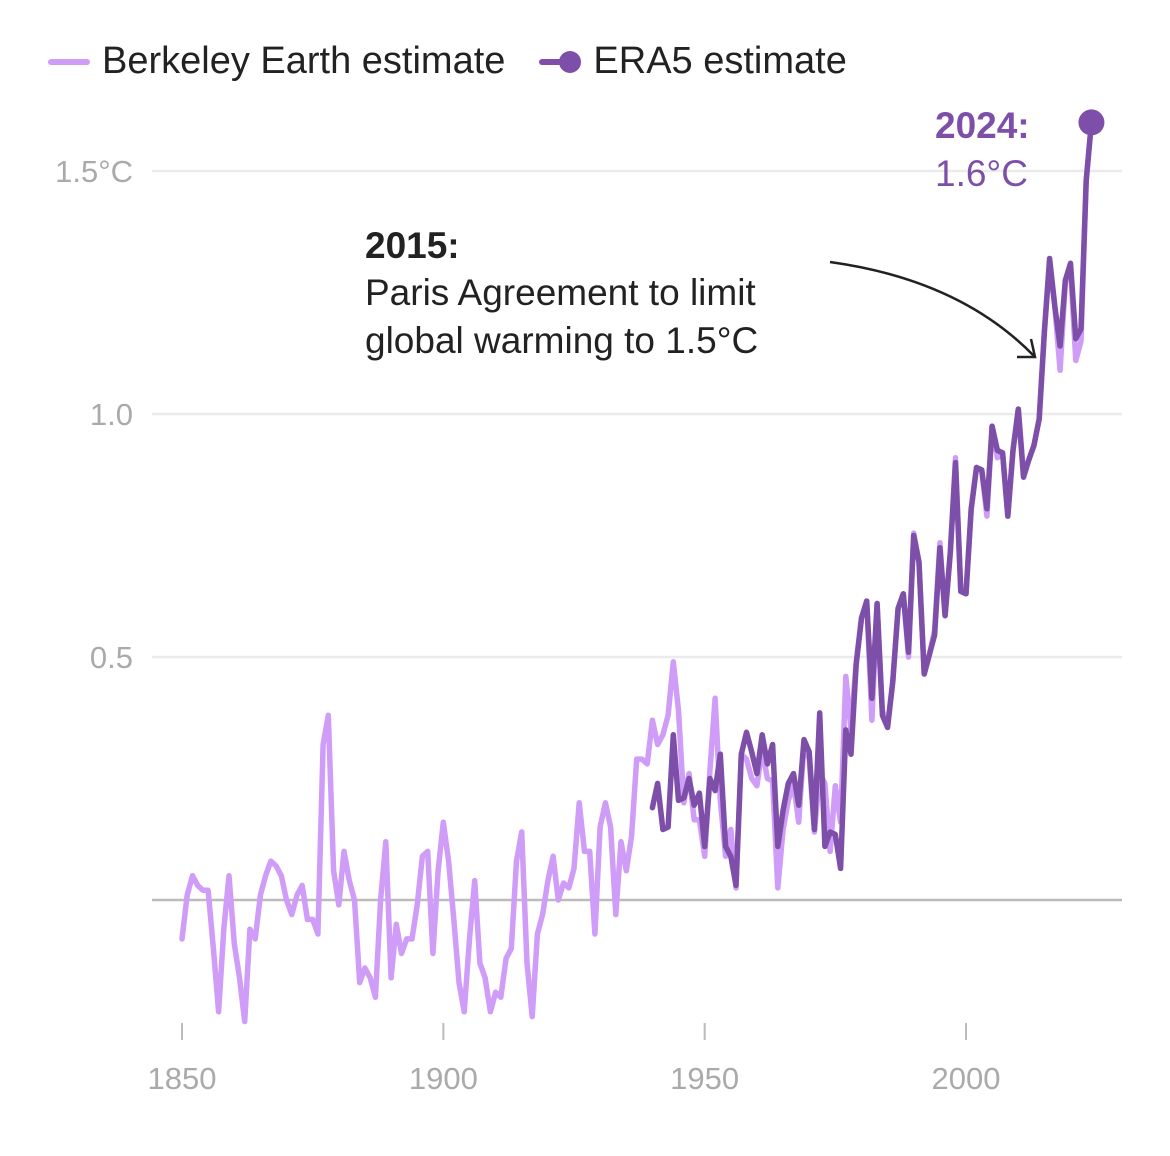 The width and height of the screenshot is (1170, 1156). What do you see at coordinates (720, 61) in the screenshot?
I see `legend-label-era5: ERA5 estimate` at bounding box center [720, 61].